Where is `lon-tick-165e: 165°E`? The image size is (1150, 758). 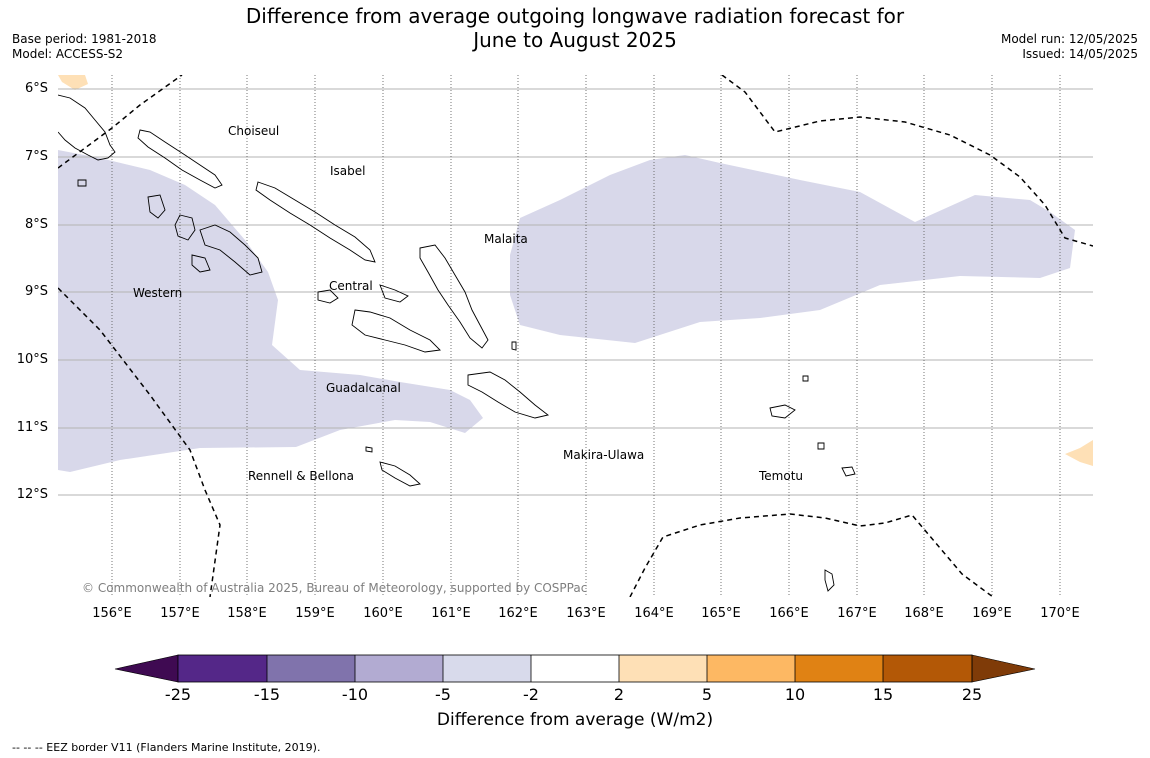
lon-tick-165e: 165°E is located at coordinates (721, 613).